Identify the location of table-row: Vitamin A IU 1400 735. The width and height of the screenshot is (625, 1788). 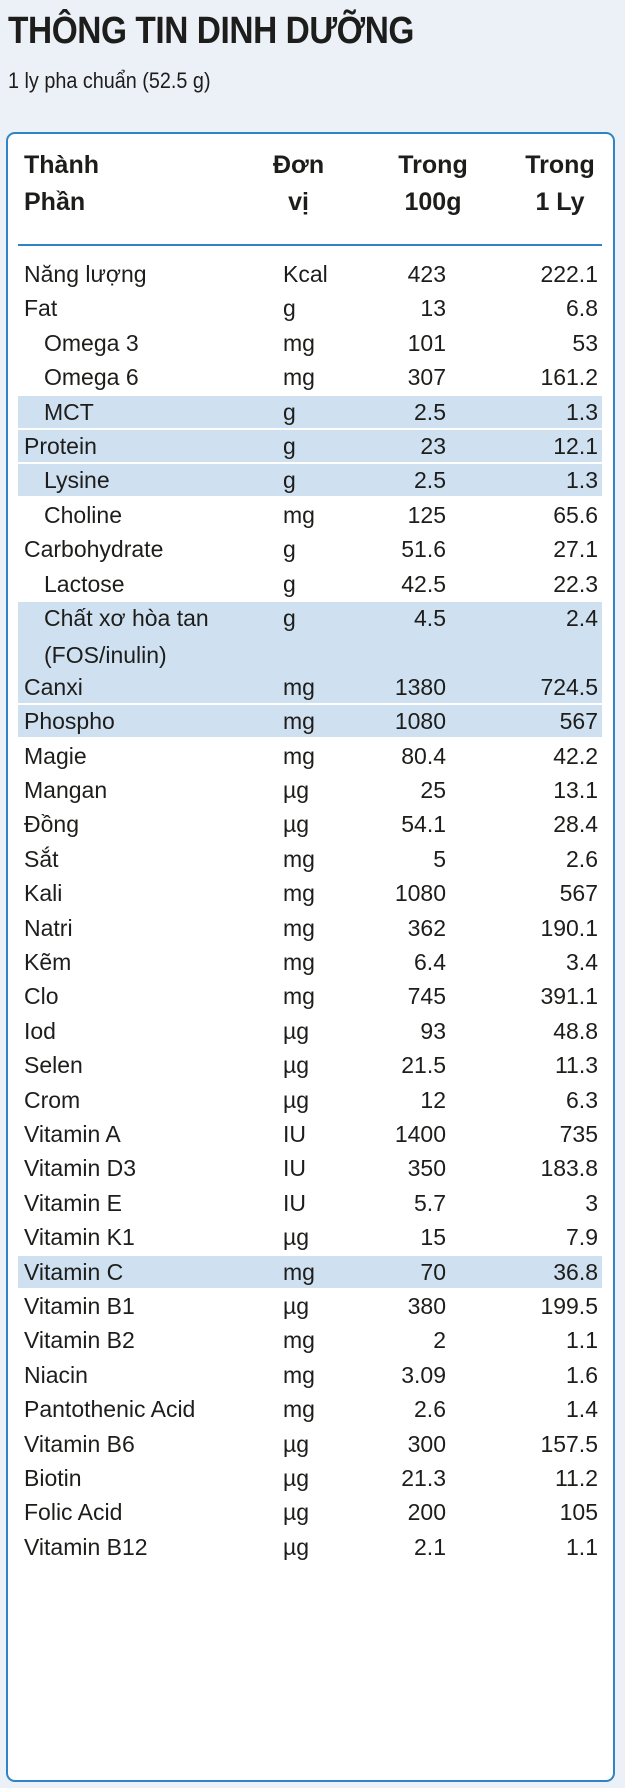
(310, 1134).